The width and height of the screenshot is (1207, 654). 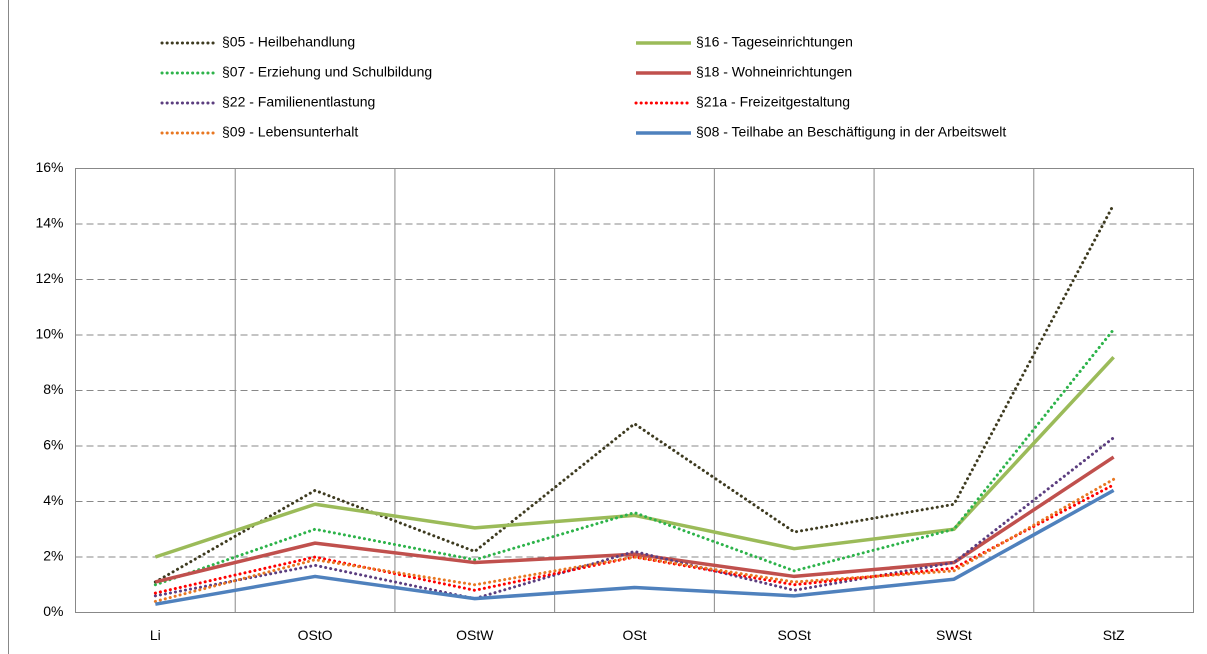 What do you see at coordinates (475, 635) in the screenshot?
I see `x-tick-label: OStW` at bounding box center [475, 635].